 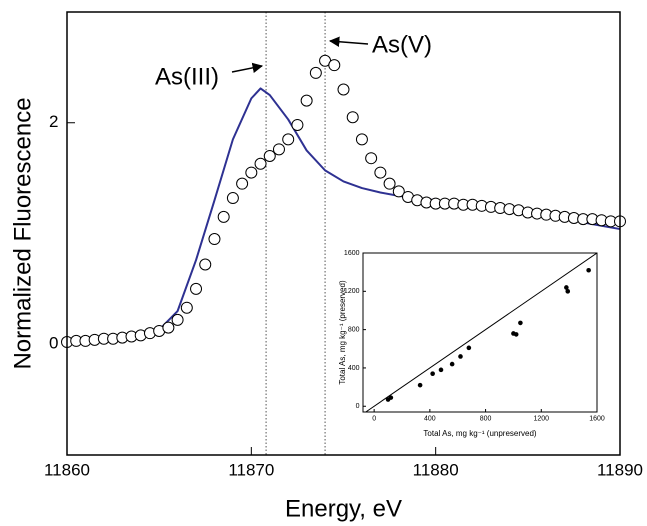 I want to click on x-axis-label: Total As, mg kg⁻¹ (unpreserved), so click(x=479, y=433).